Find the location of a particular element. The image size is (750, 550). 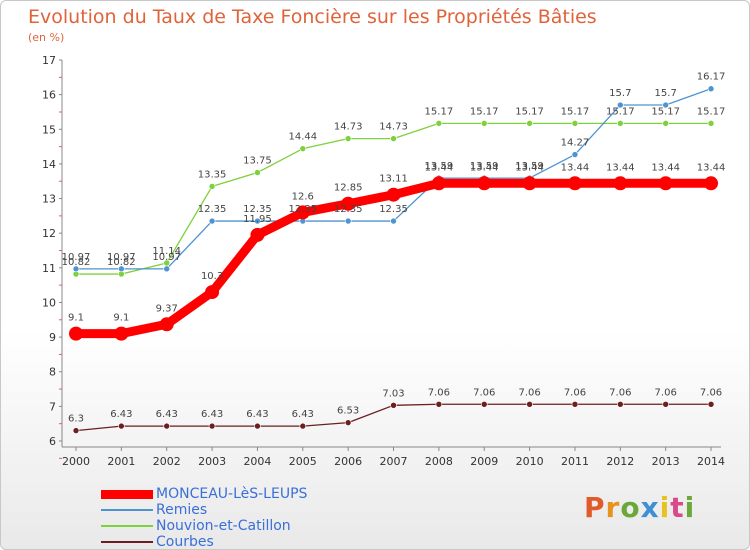

data-label-monceau: 11.95 is located at coordinates (257, 219).